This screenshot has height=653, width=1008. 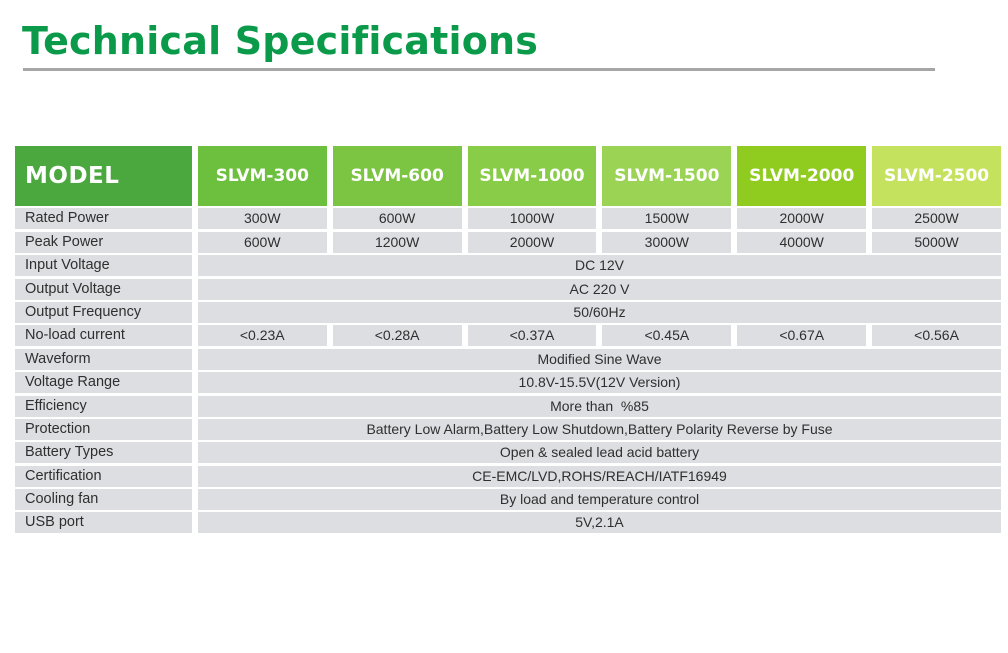 What do you see at coordinates (262, 336) in the screenshot?
I see `table-cell: <0.23A` at bounding box center [262, 336].